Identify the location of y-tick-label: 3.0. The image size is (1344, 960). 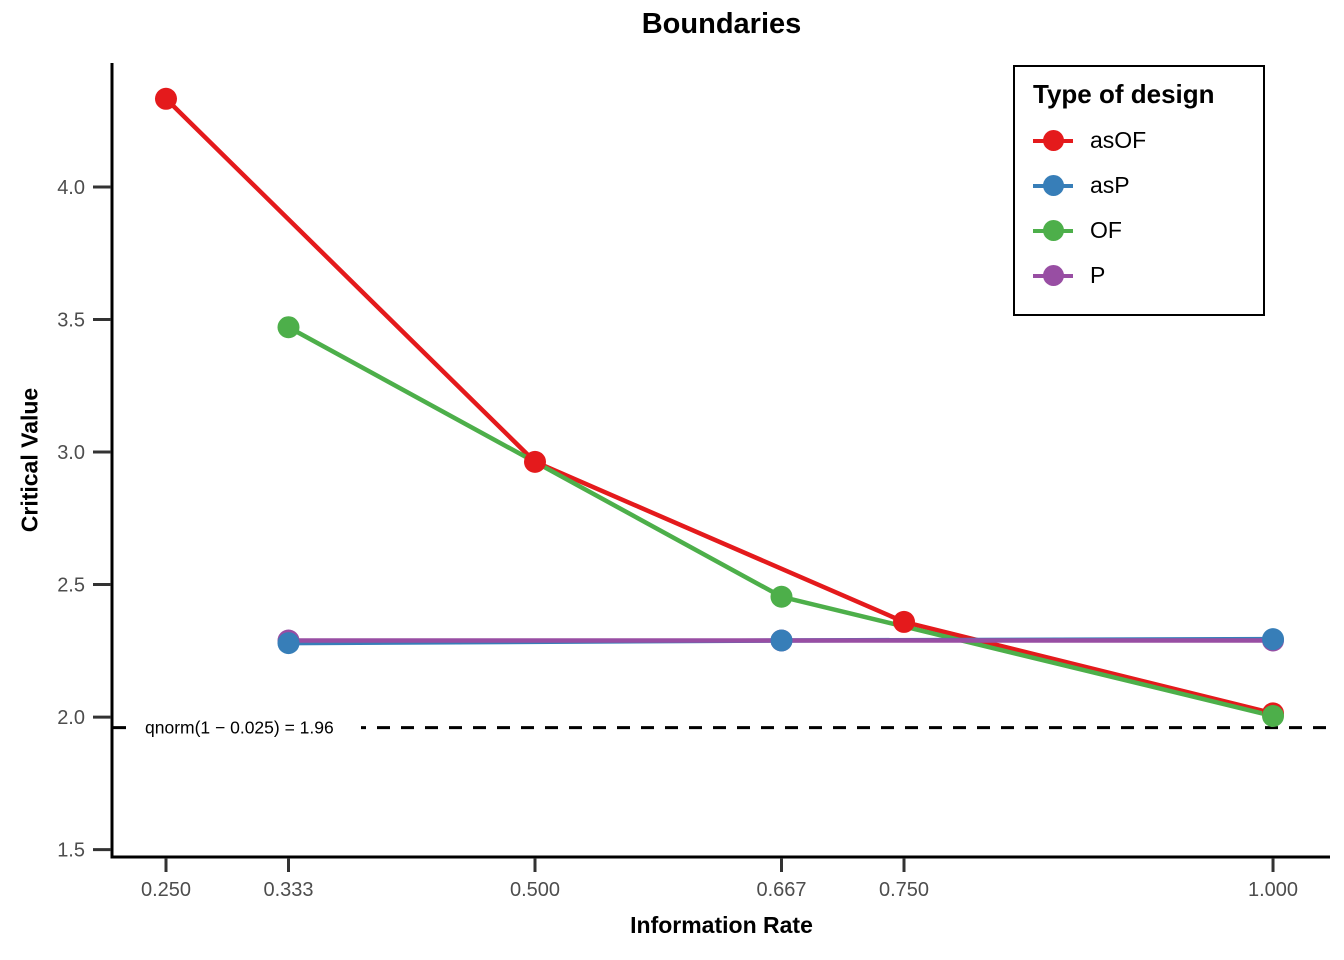
(71, 453).